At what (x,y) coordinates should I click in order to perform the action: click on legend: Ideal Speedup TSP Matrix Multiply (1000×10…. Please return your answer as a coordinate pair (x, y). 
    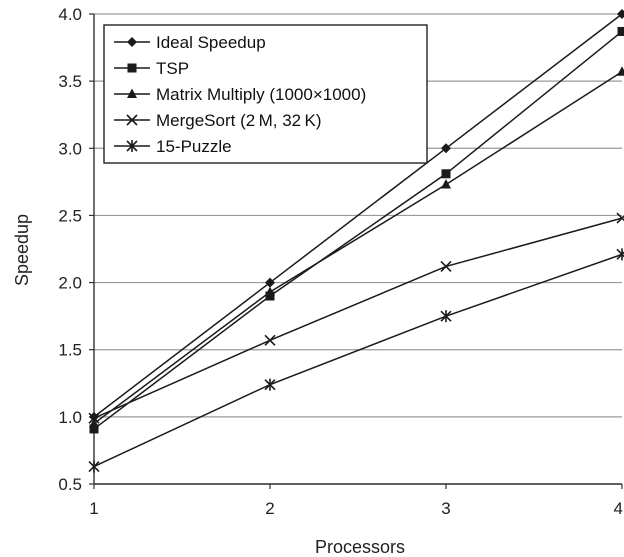
    Looking at the image, I should click on (265, 94).